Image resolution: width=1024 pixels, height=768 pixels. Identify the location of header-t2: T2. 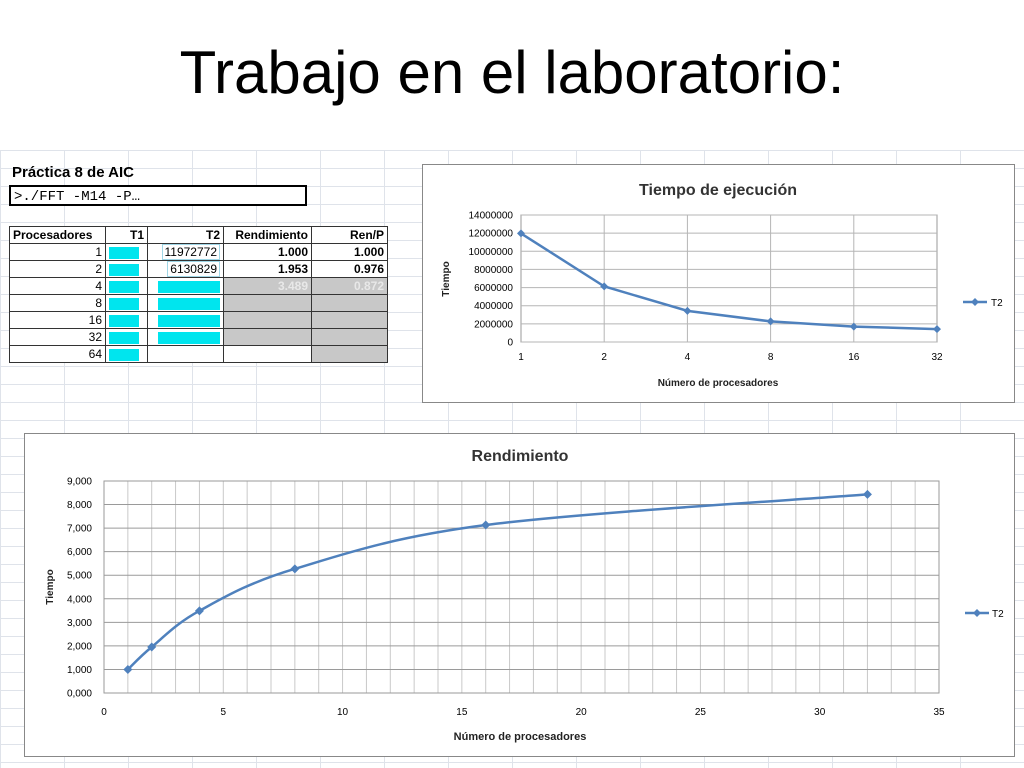
(185, 235).